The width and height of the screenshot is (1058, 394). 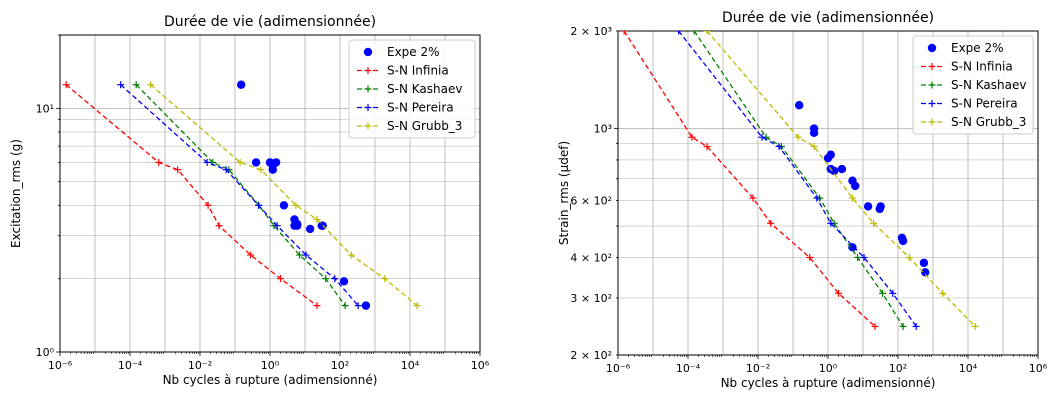 What do you see at coordinates (973, 85) in the screenshot?
I see `legend-box` at bounding box center [973, 85].